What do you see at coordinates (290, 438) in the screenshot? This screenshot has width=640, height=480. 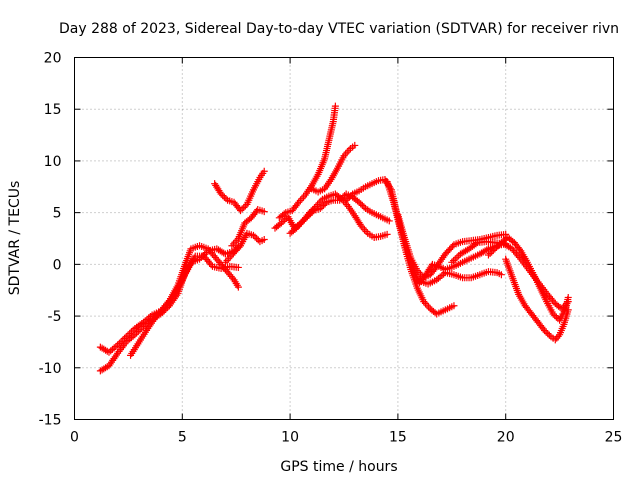 I see `x-tick-label: 10` at bounding box center [290, 438].